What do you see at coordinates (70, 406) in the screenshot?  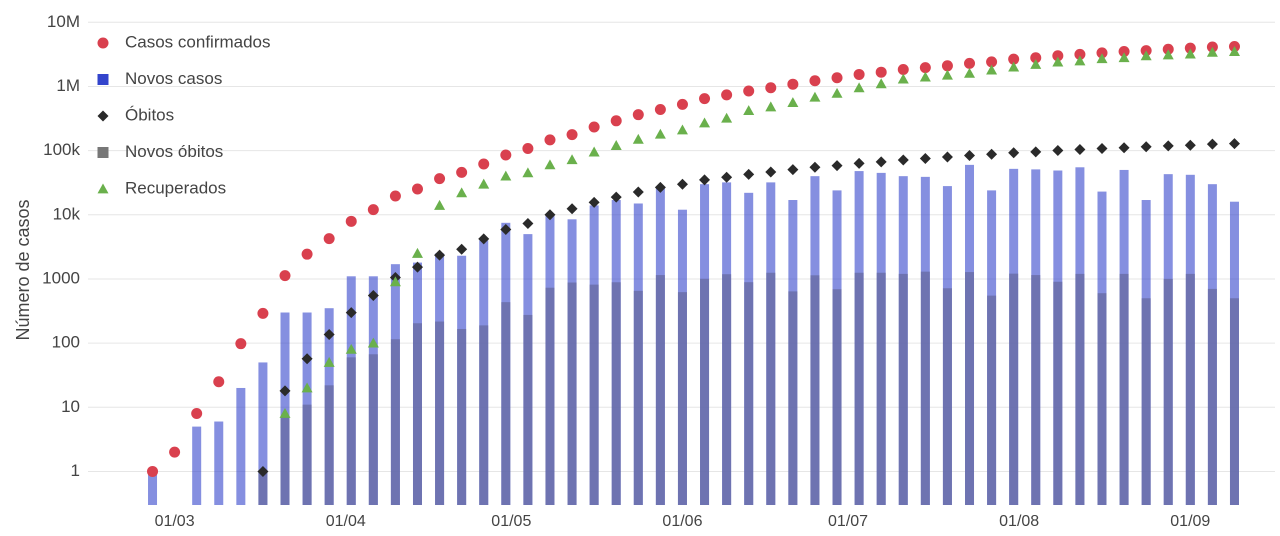 I see `y-tick-label: 10` at bounding box center [70, 406].